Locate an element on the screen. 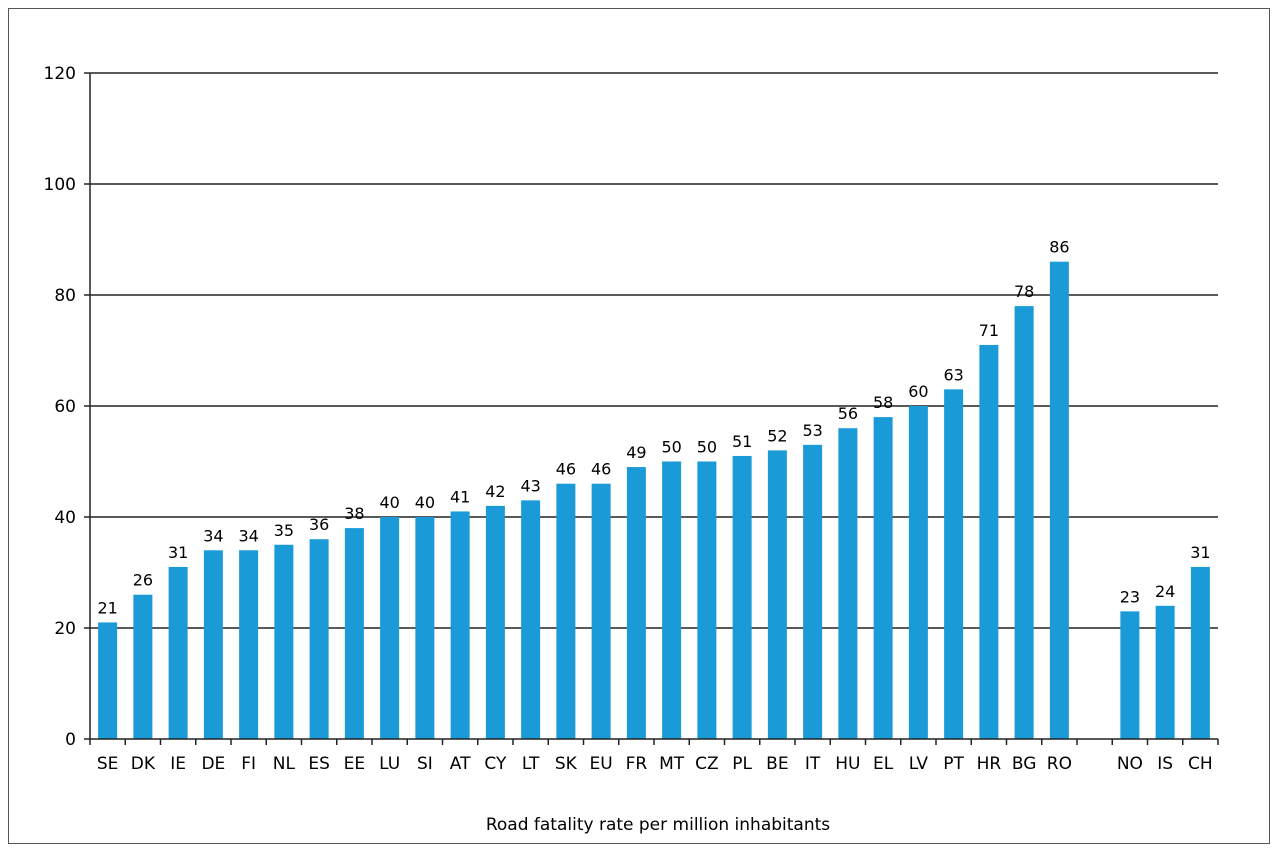  bar-HR is located at coordinates (989, 541).